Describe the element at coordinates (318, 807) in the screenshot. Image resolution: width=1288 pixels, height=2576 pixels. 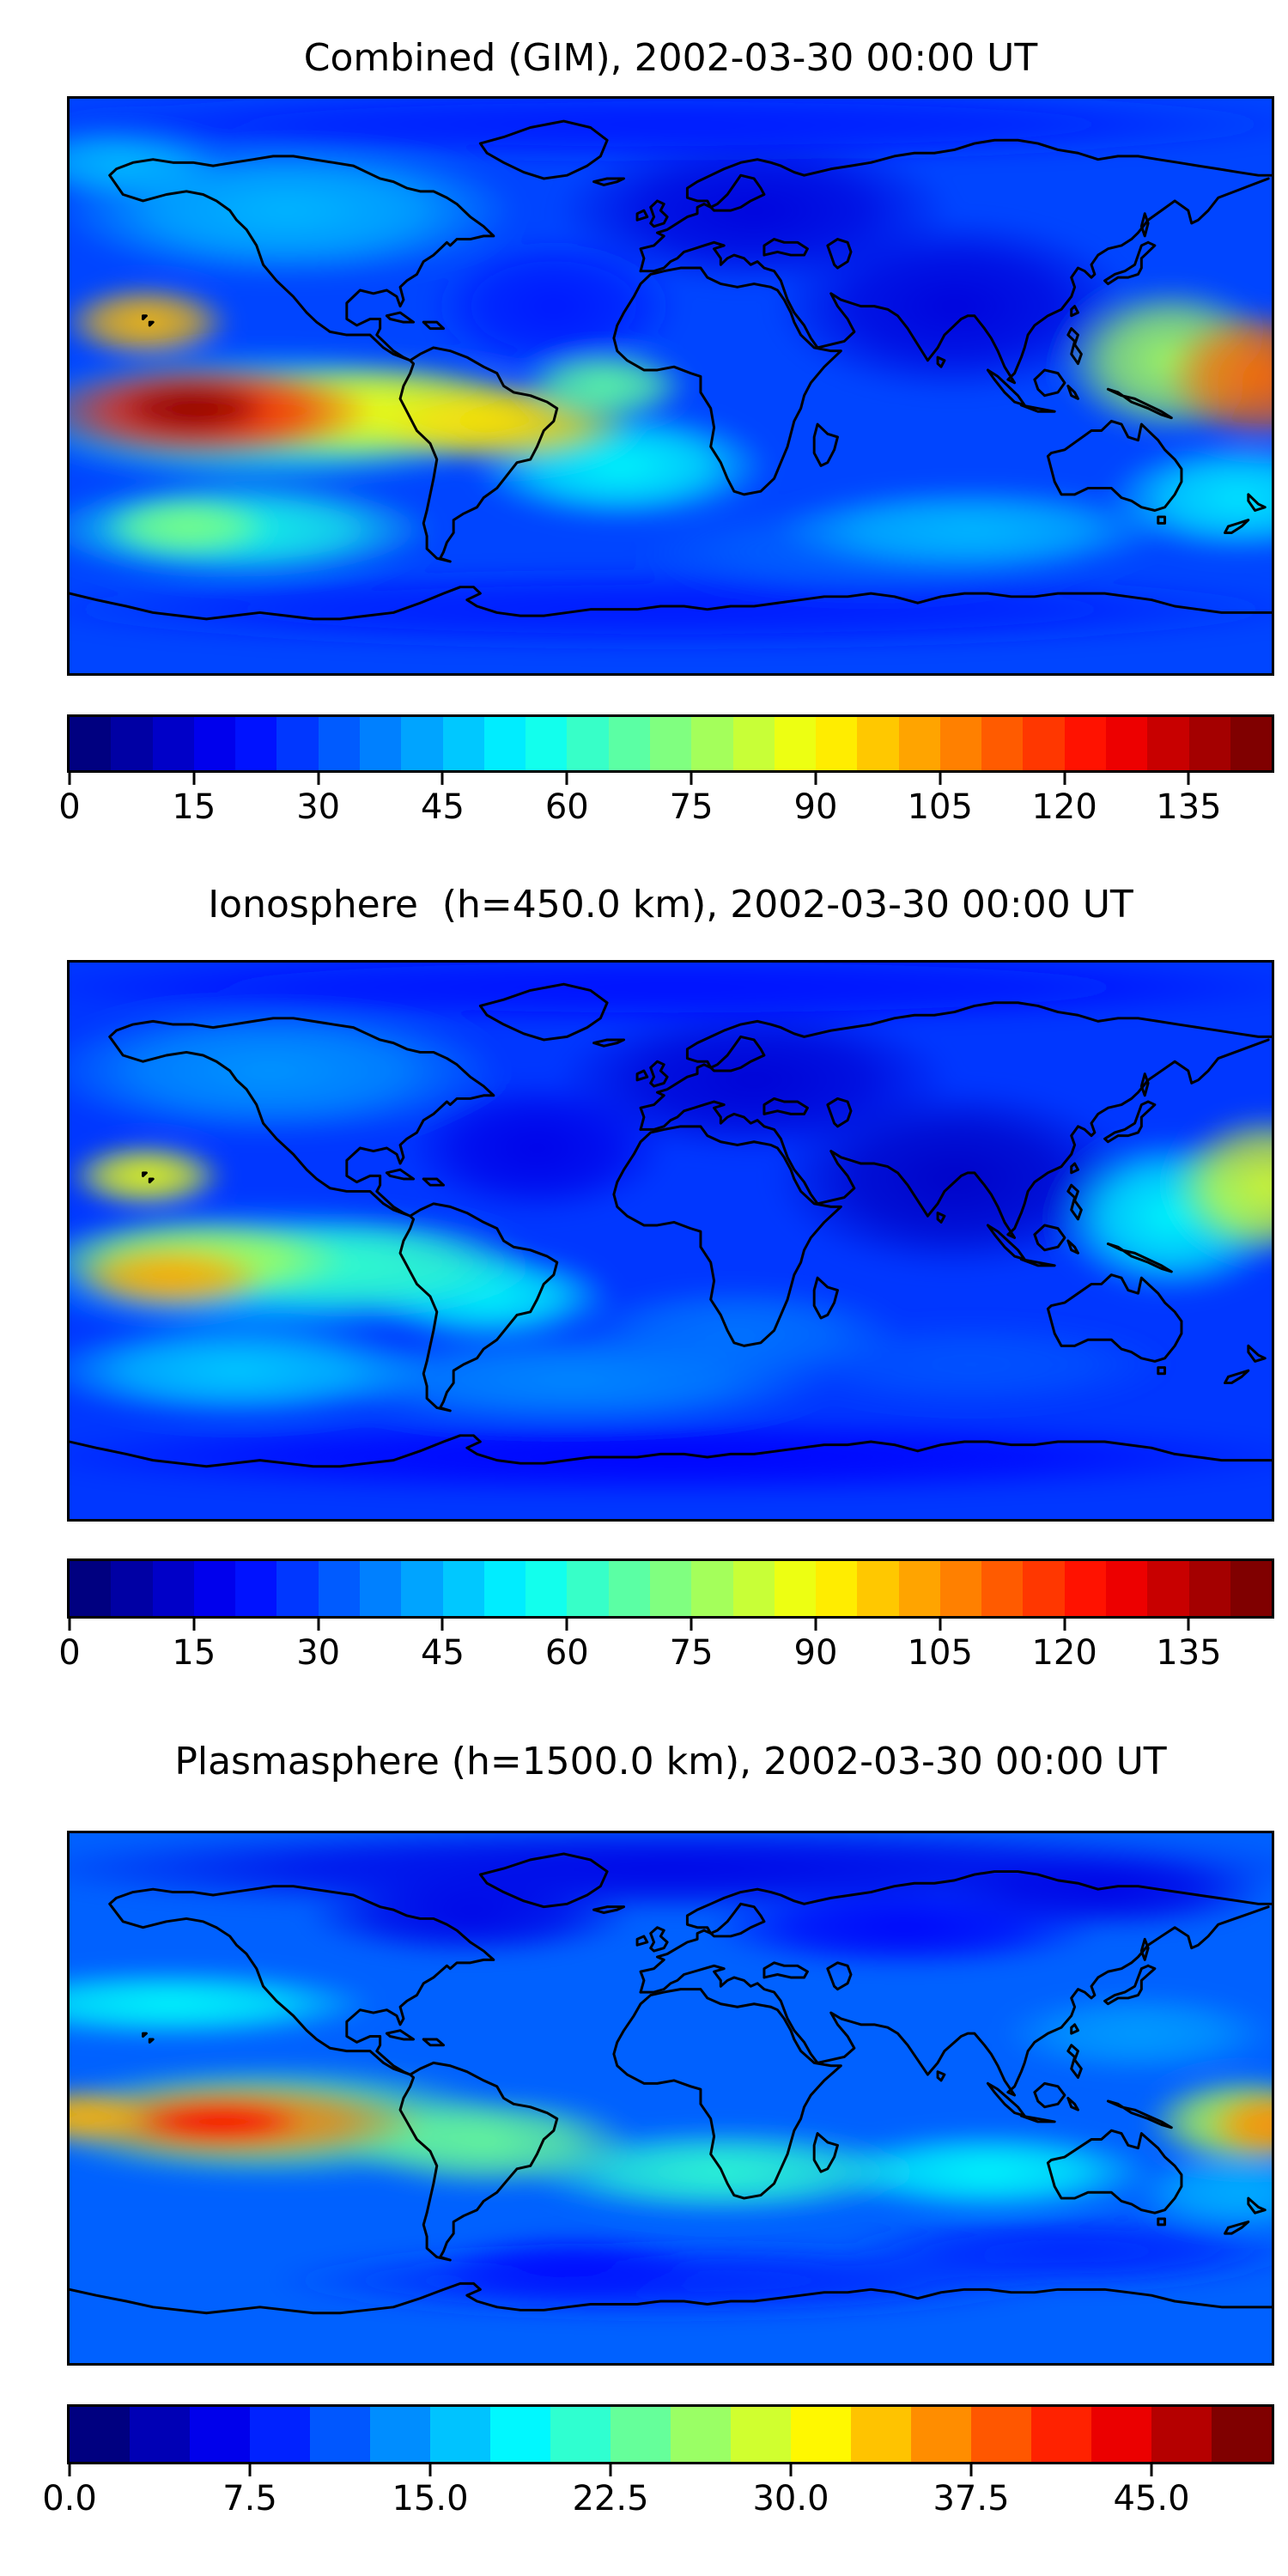
I see `colorbar-tick-label: 30` at that location.